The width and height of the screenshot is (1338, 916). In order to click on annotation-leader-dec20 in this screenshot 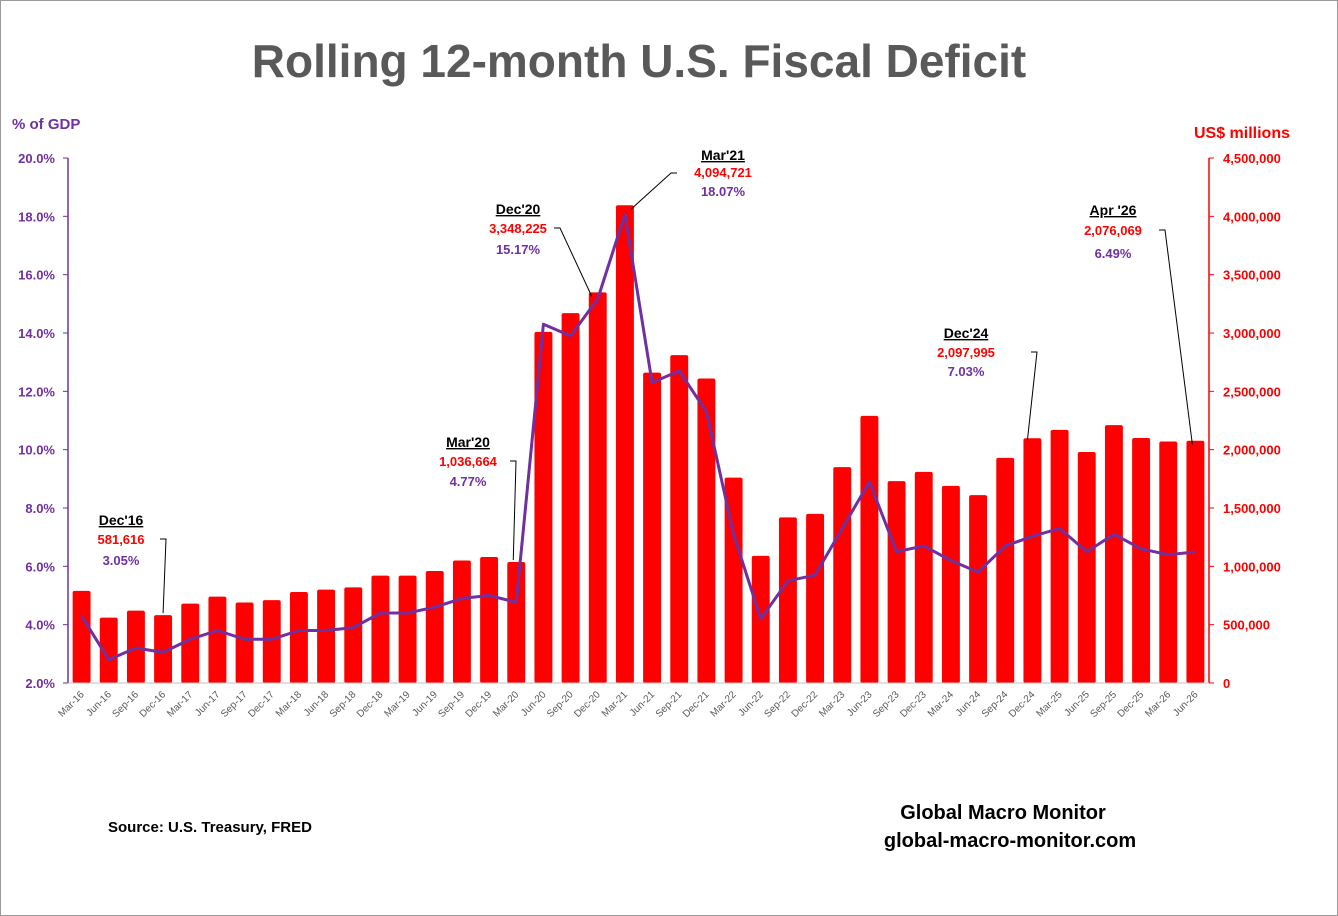, I will do `click(573, 262)`.